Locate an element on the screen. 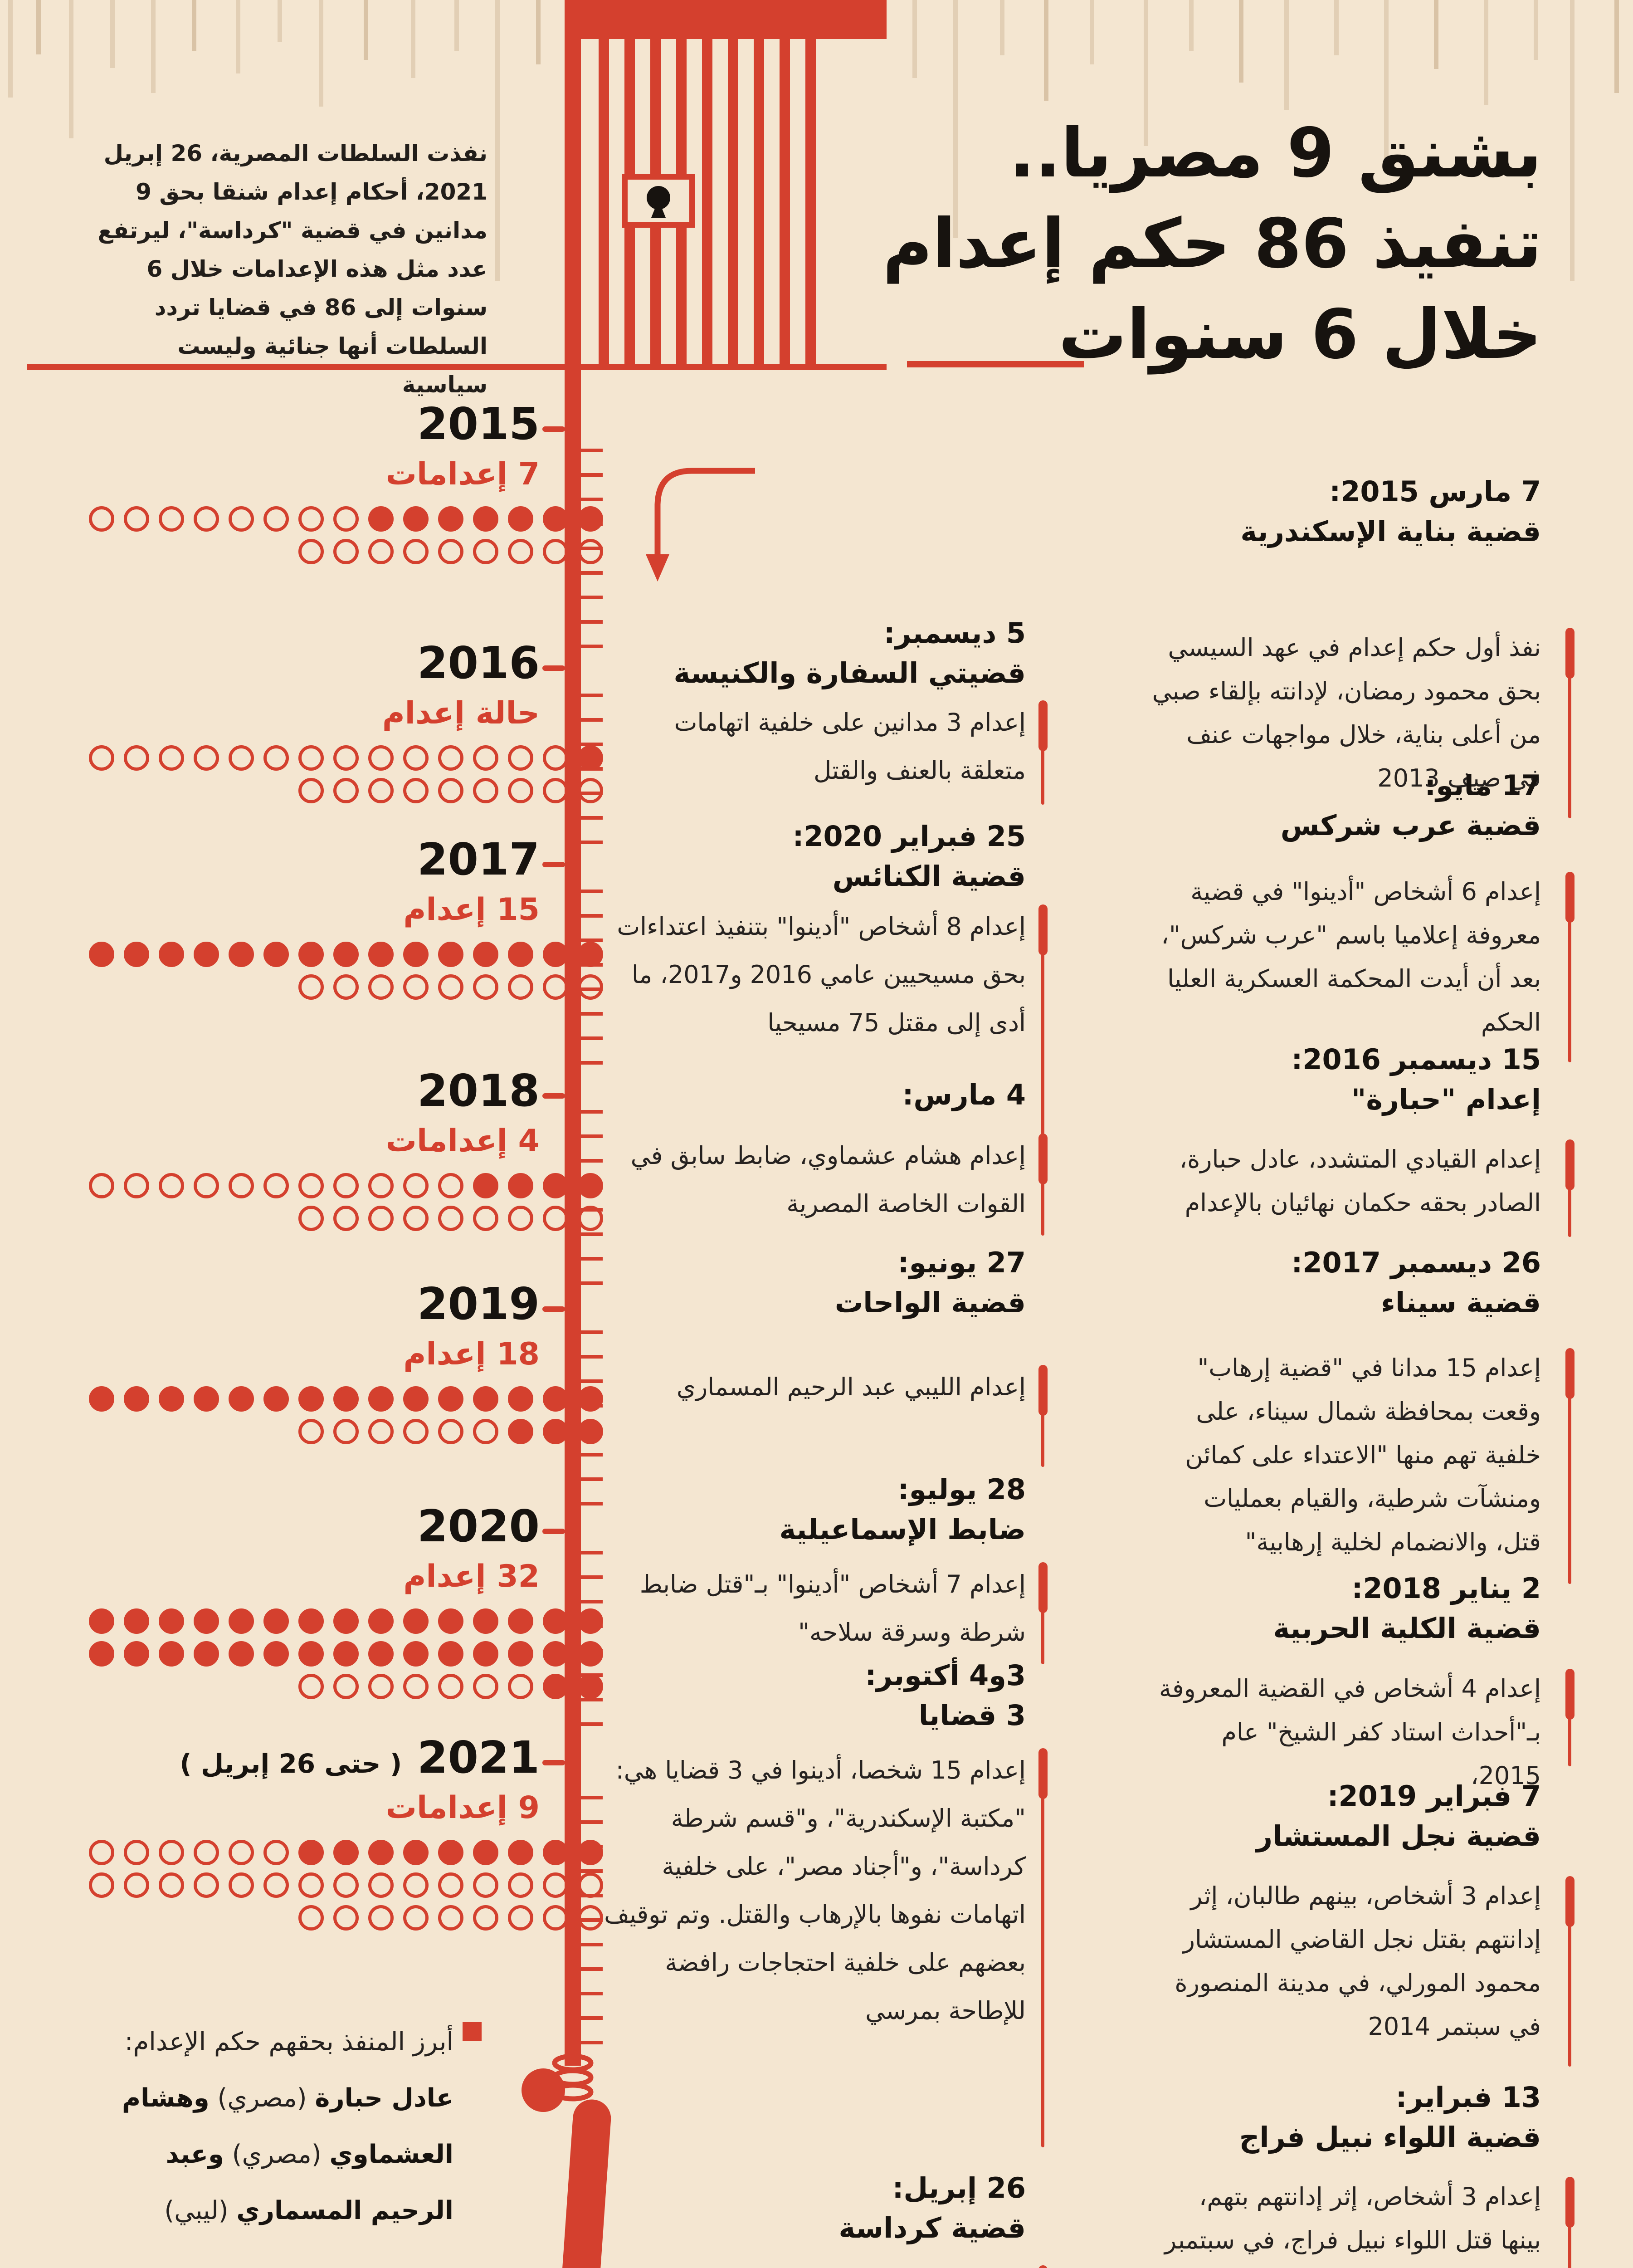 The image size is (1633, 2268). year-number: 2018 is located at coordinates (478, 1091).